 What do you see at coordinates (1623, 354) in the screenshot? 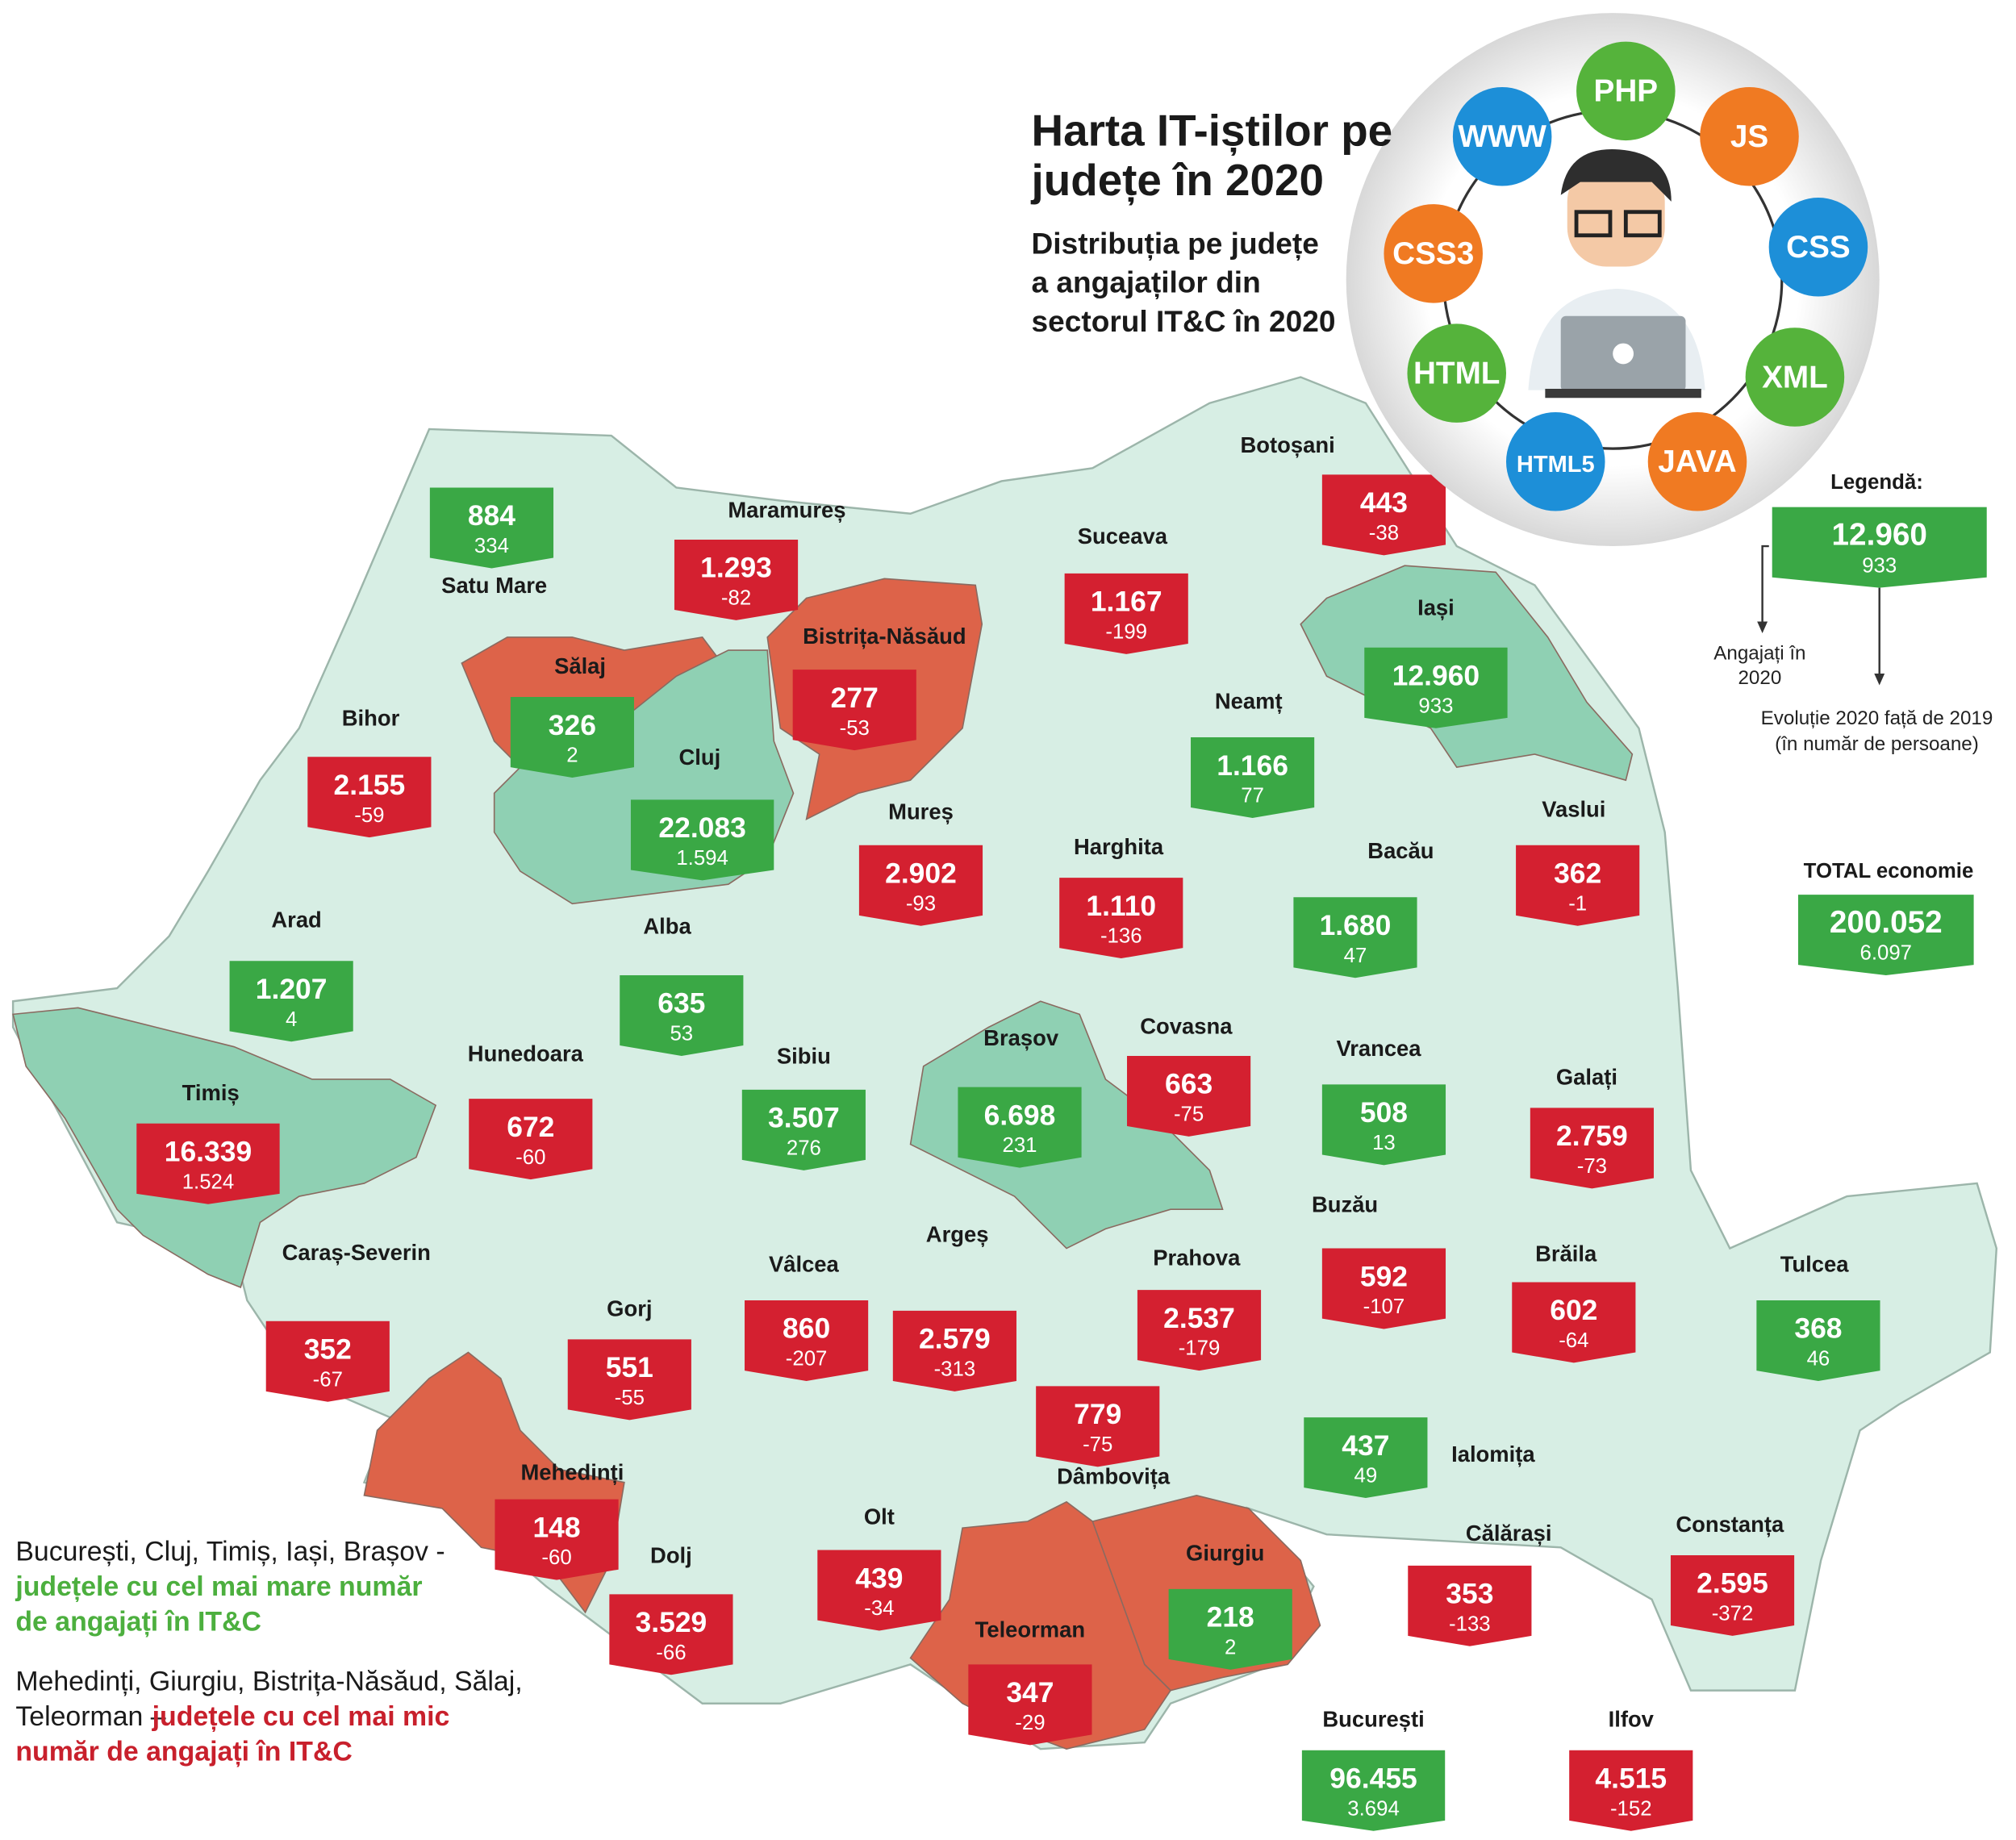
I see `laptop-logo` at bounding box center [1623, 354].